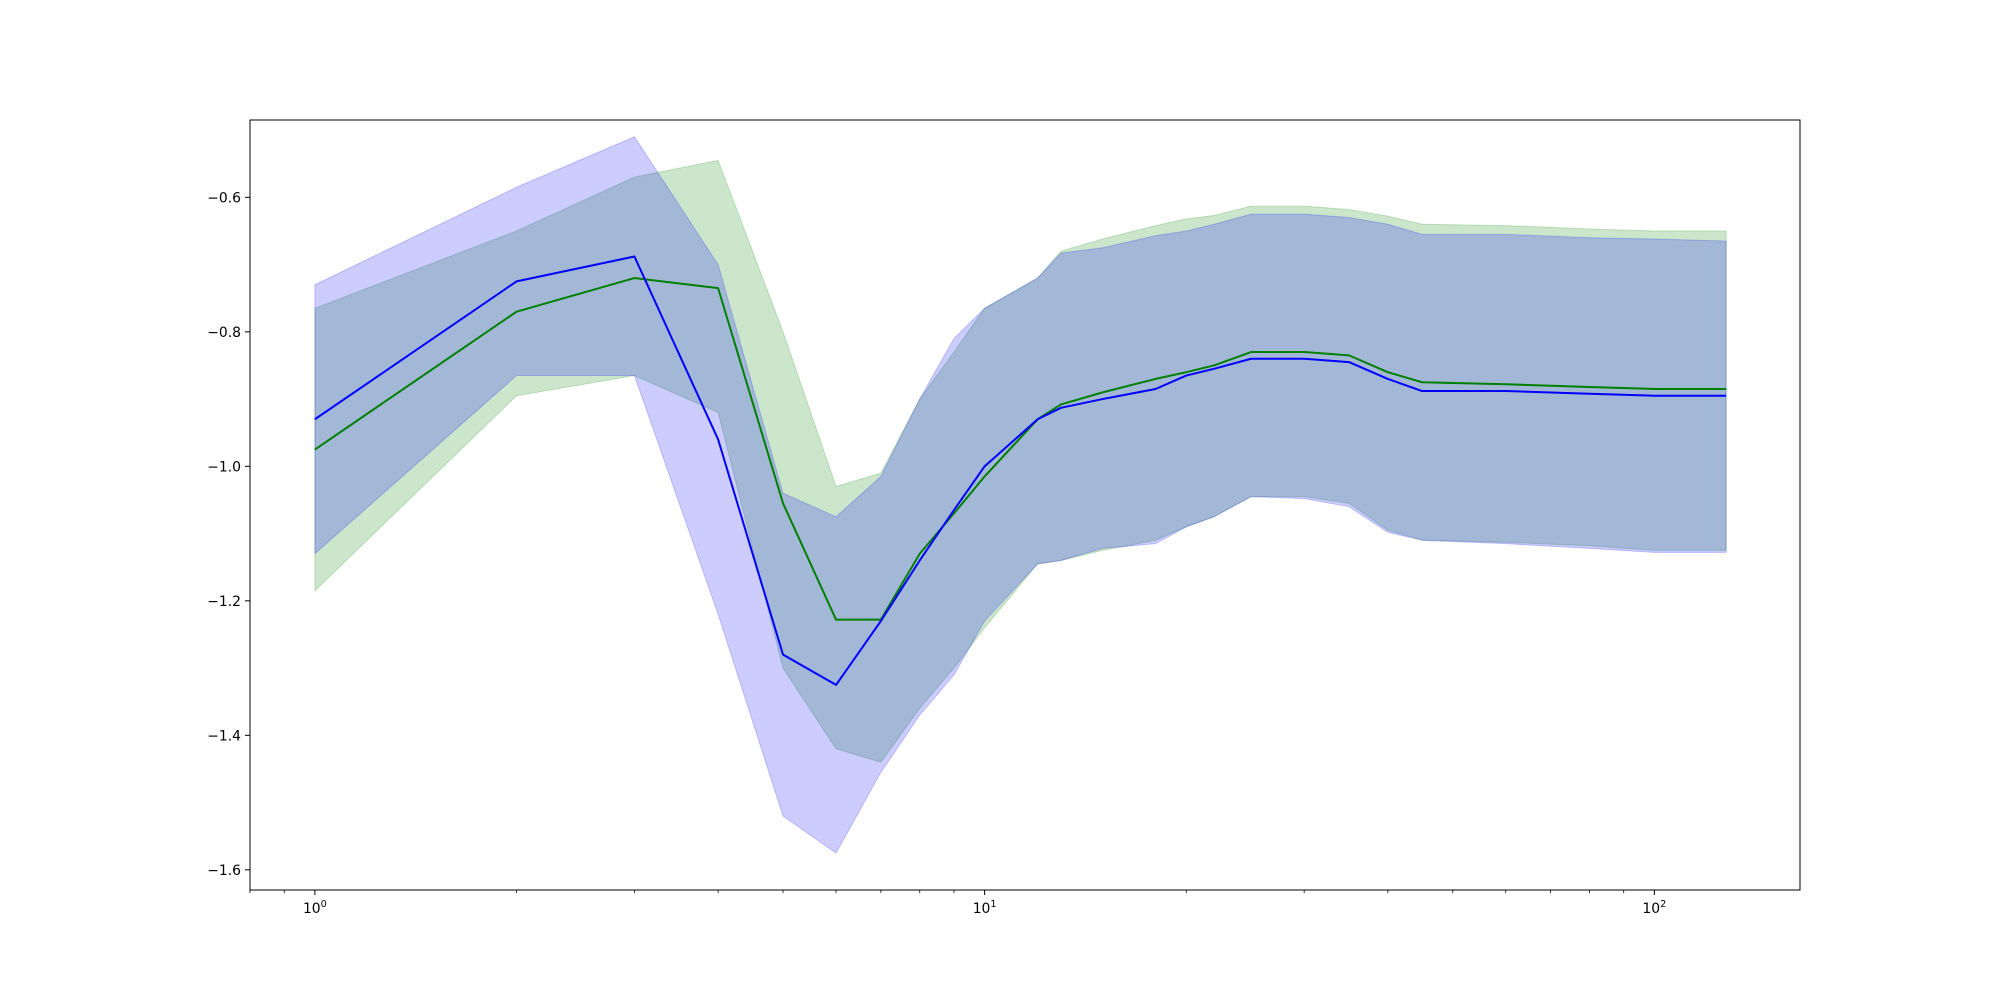 The image size is (2000, 1000). Describe the element at coordinates (224, 871) in the screenshot. I see `y-tick-label-6: −1.6` at that location.